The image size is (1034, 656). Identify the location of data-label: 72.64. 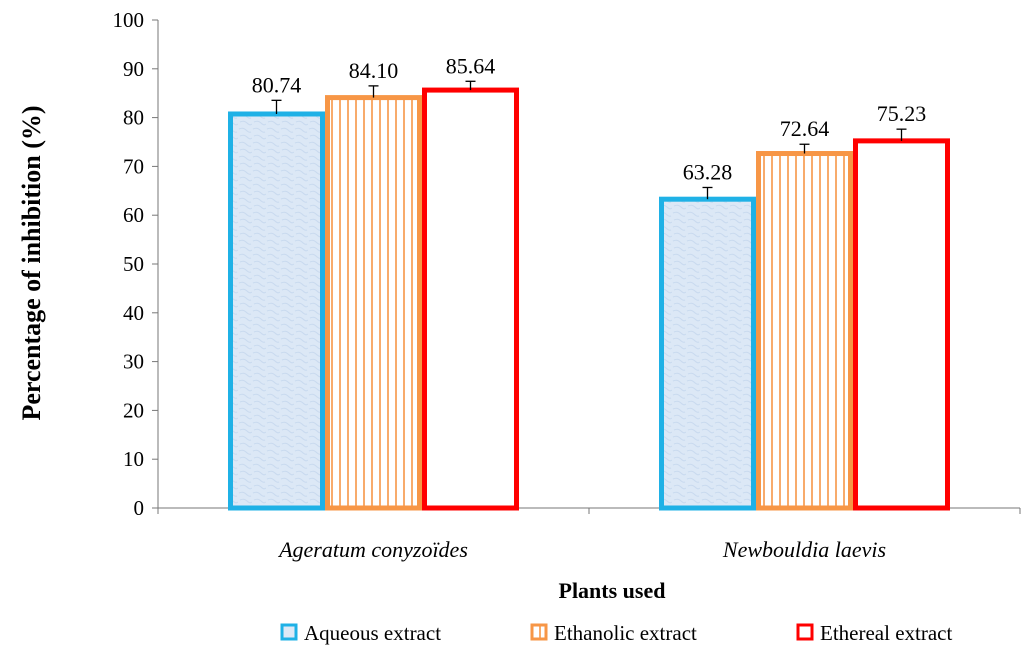
(805, 128).